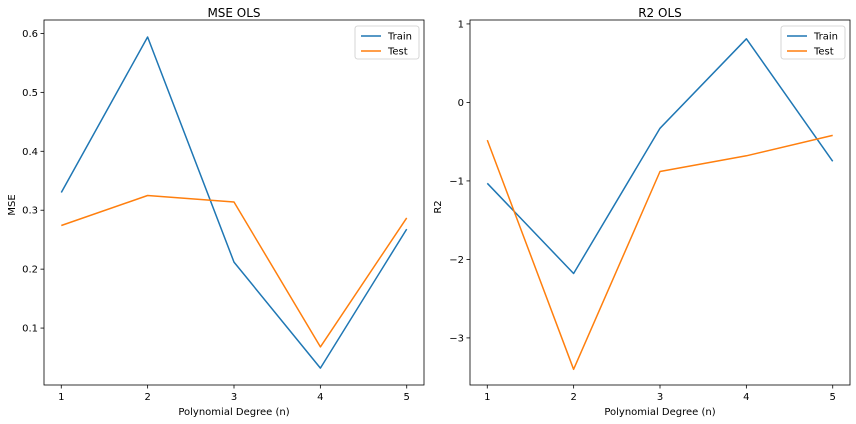 This screenshot has width=856, height=424. What do you see at coordinates (438, 206) in the screenshot?
I see `y-axis-label: R2` at bounding box center [438, 206].